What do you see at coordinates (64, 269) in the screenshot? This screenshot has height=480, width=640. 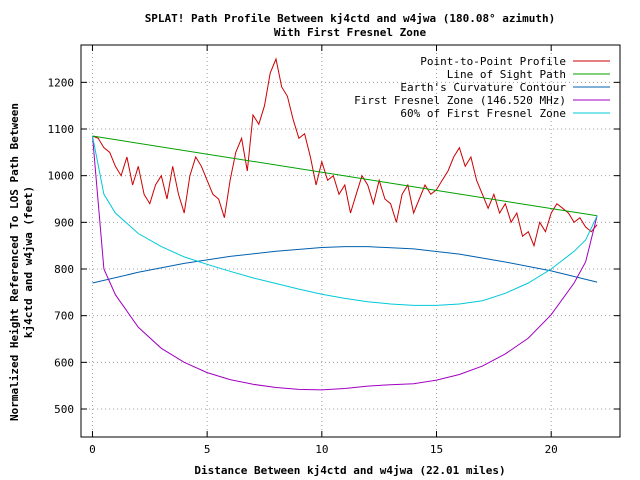 I see `y-tick-label: 800` at bounding box center [64, 269].